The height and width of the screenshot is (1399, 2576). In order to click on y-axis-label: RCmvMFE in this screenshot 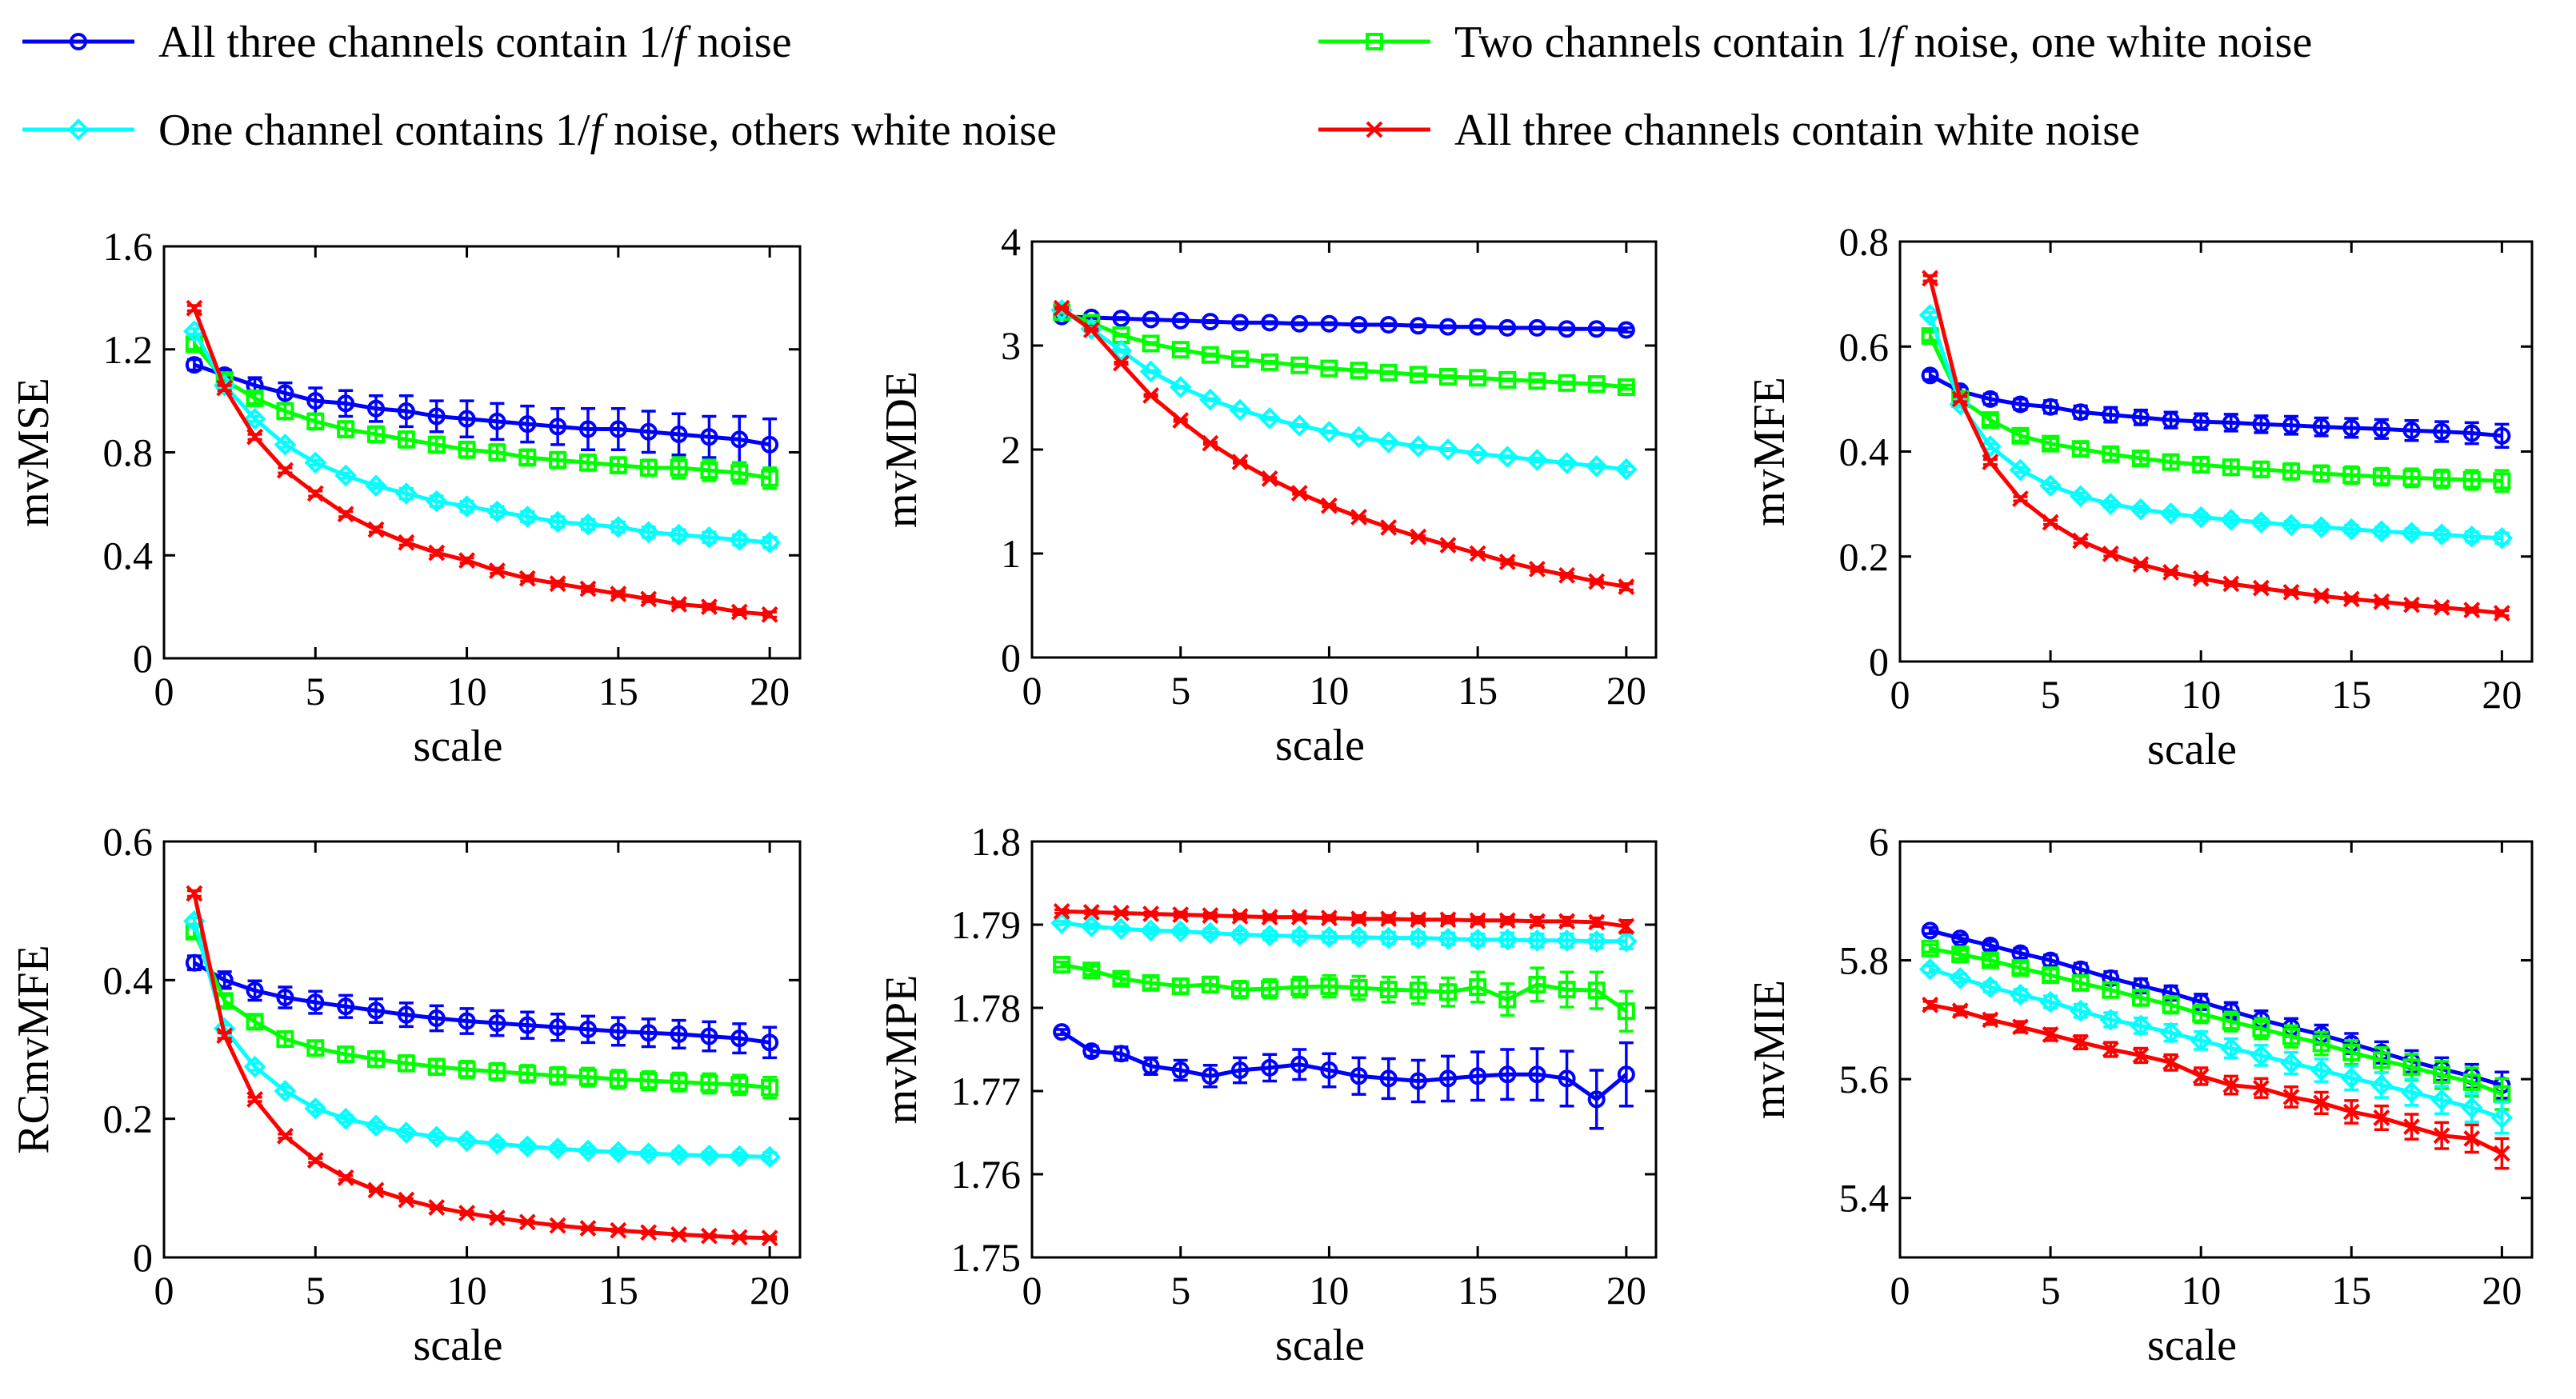, I will do `click(33, 1049)`.